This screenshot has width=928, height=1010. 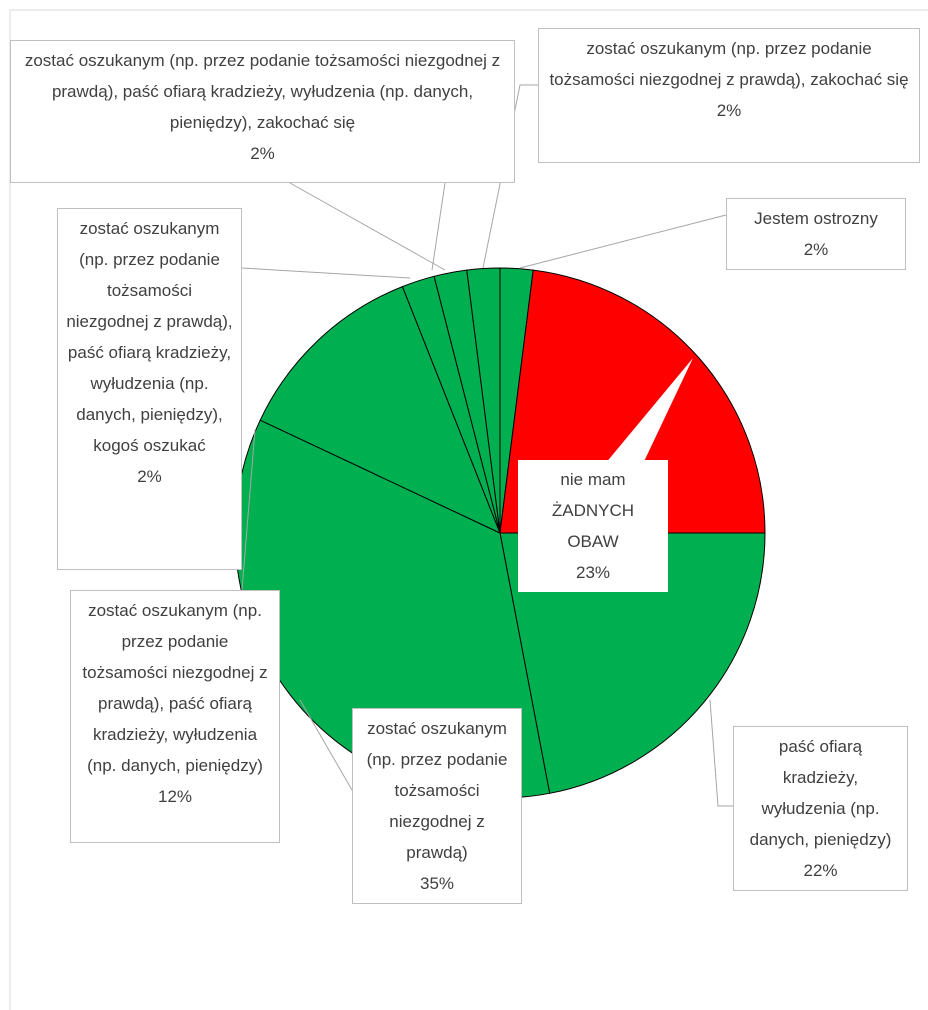 What do you see at coordinates (820, 870) in the screenshot?
I see `label-value: 22%` at bounding box center [820, 870].